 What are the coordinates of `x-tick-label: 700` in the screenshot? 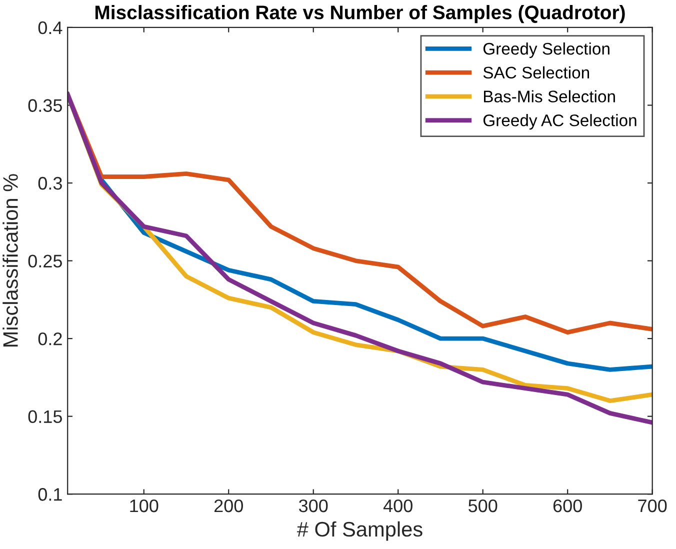 It's located at (652, 505).